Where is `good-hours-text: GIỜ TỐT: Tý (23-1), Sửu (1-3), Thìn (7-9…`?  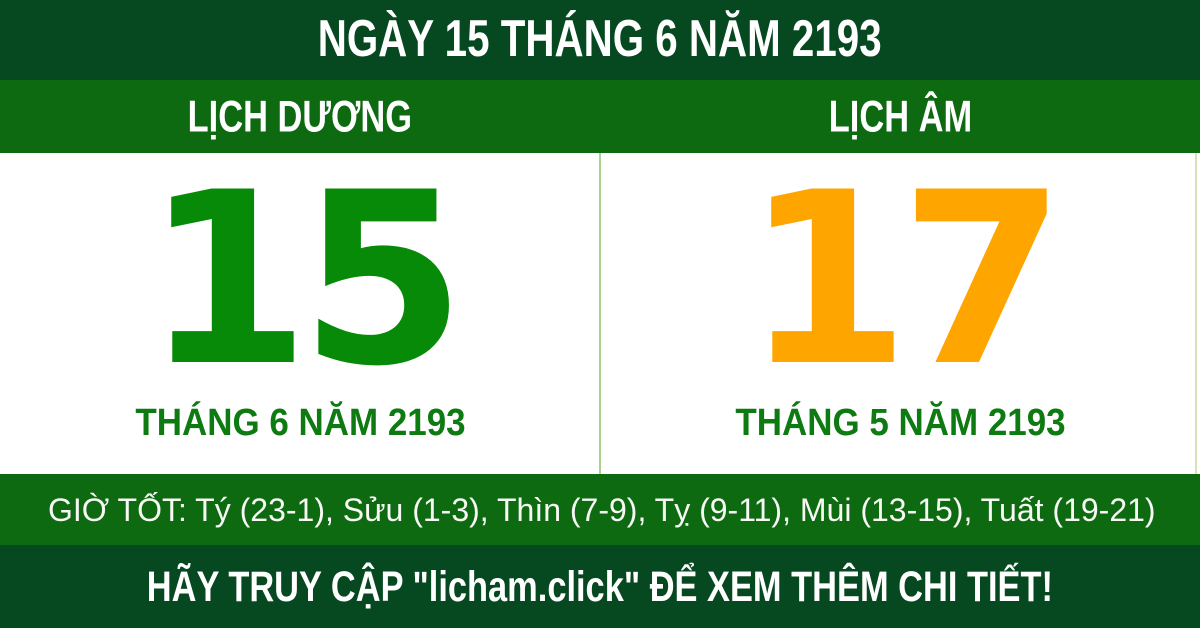
good-hours-text: GIỜ TỐT: Tý (23-1), Sửu (1-3), Thìn (7-9… is located at coordinates (602, 509).